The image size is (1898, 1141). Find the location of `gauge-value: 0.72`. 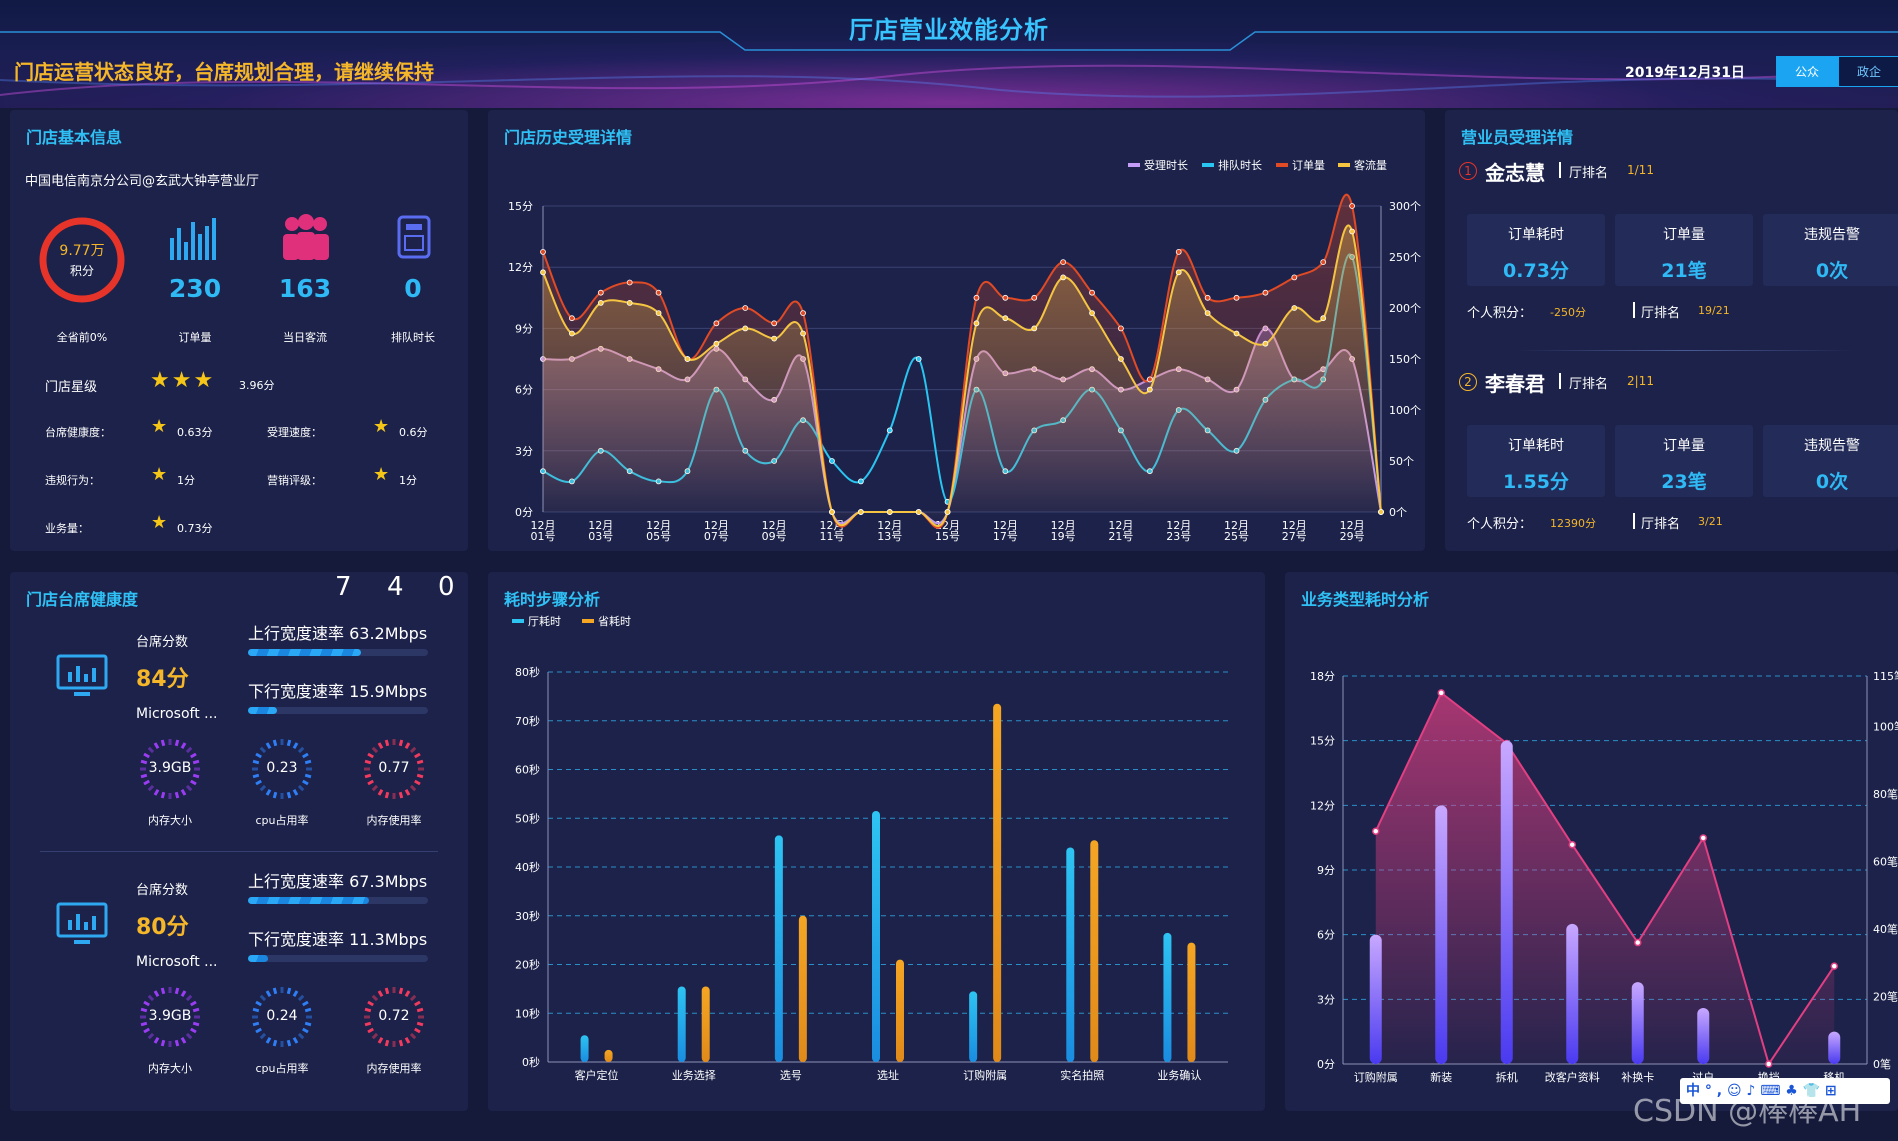

gauge-value: 0.72 is located at coordinates (394, 1016).